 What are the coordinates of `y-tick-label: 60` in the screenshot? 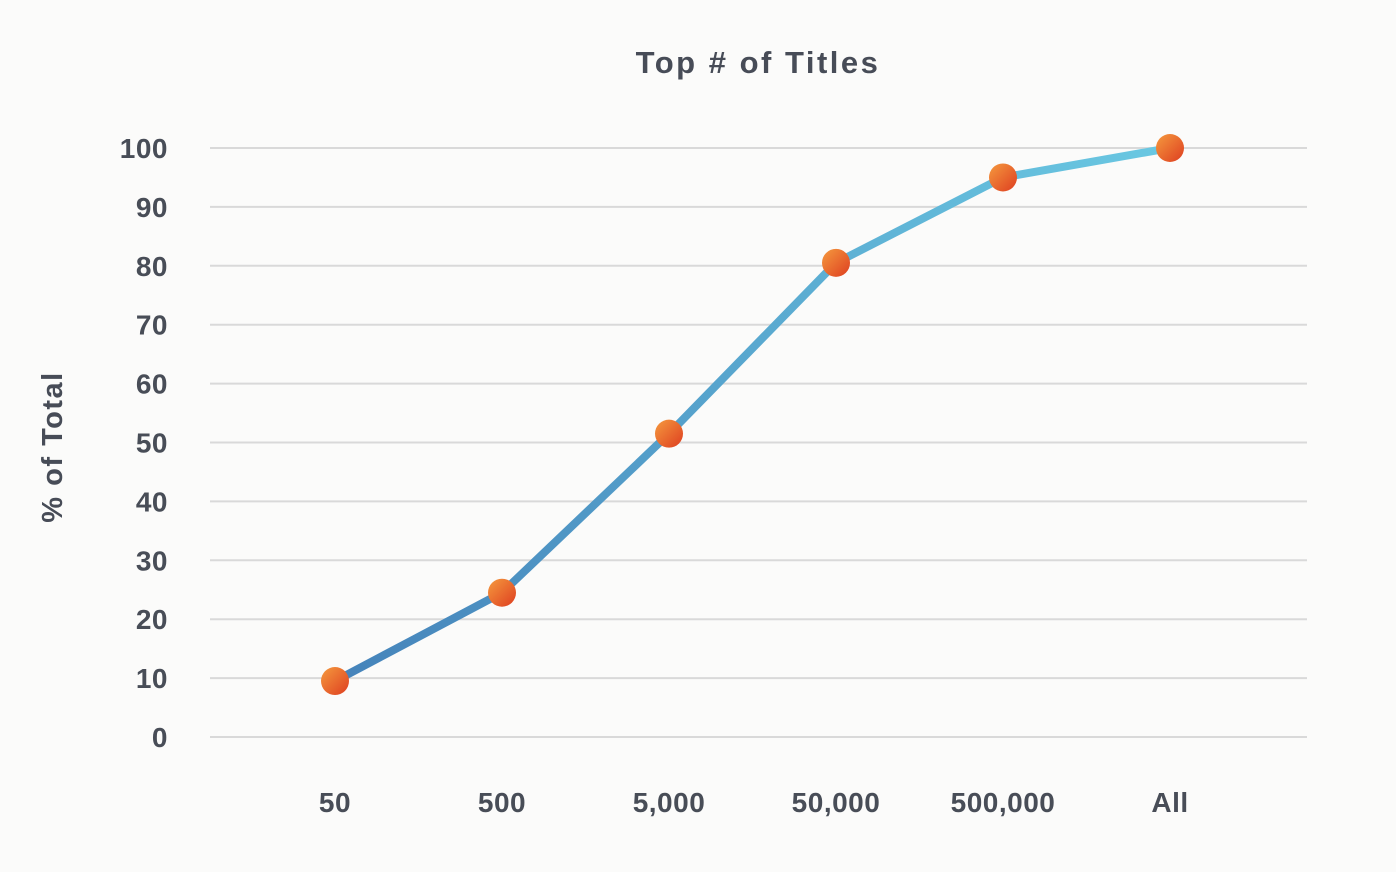 It's located at (152, 384).